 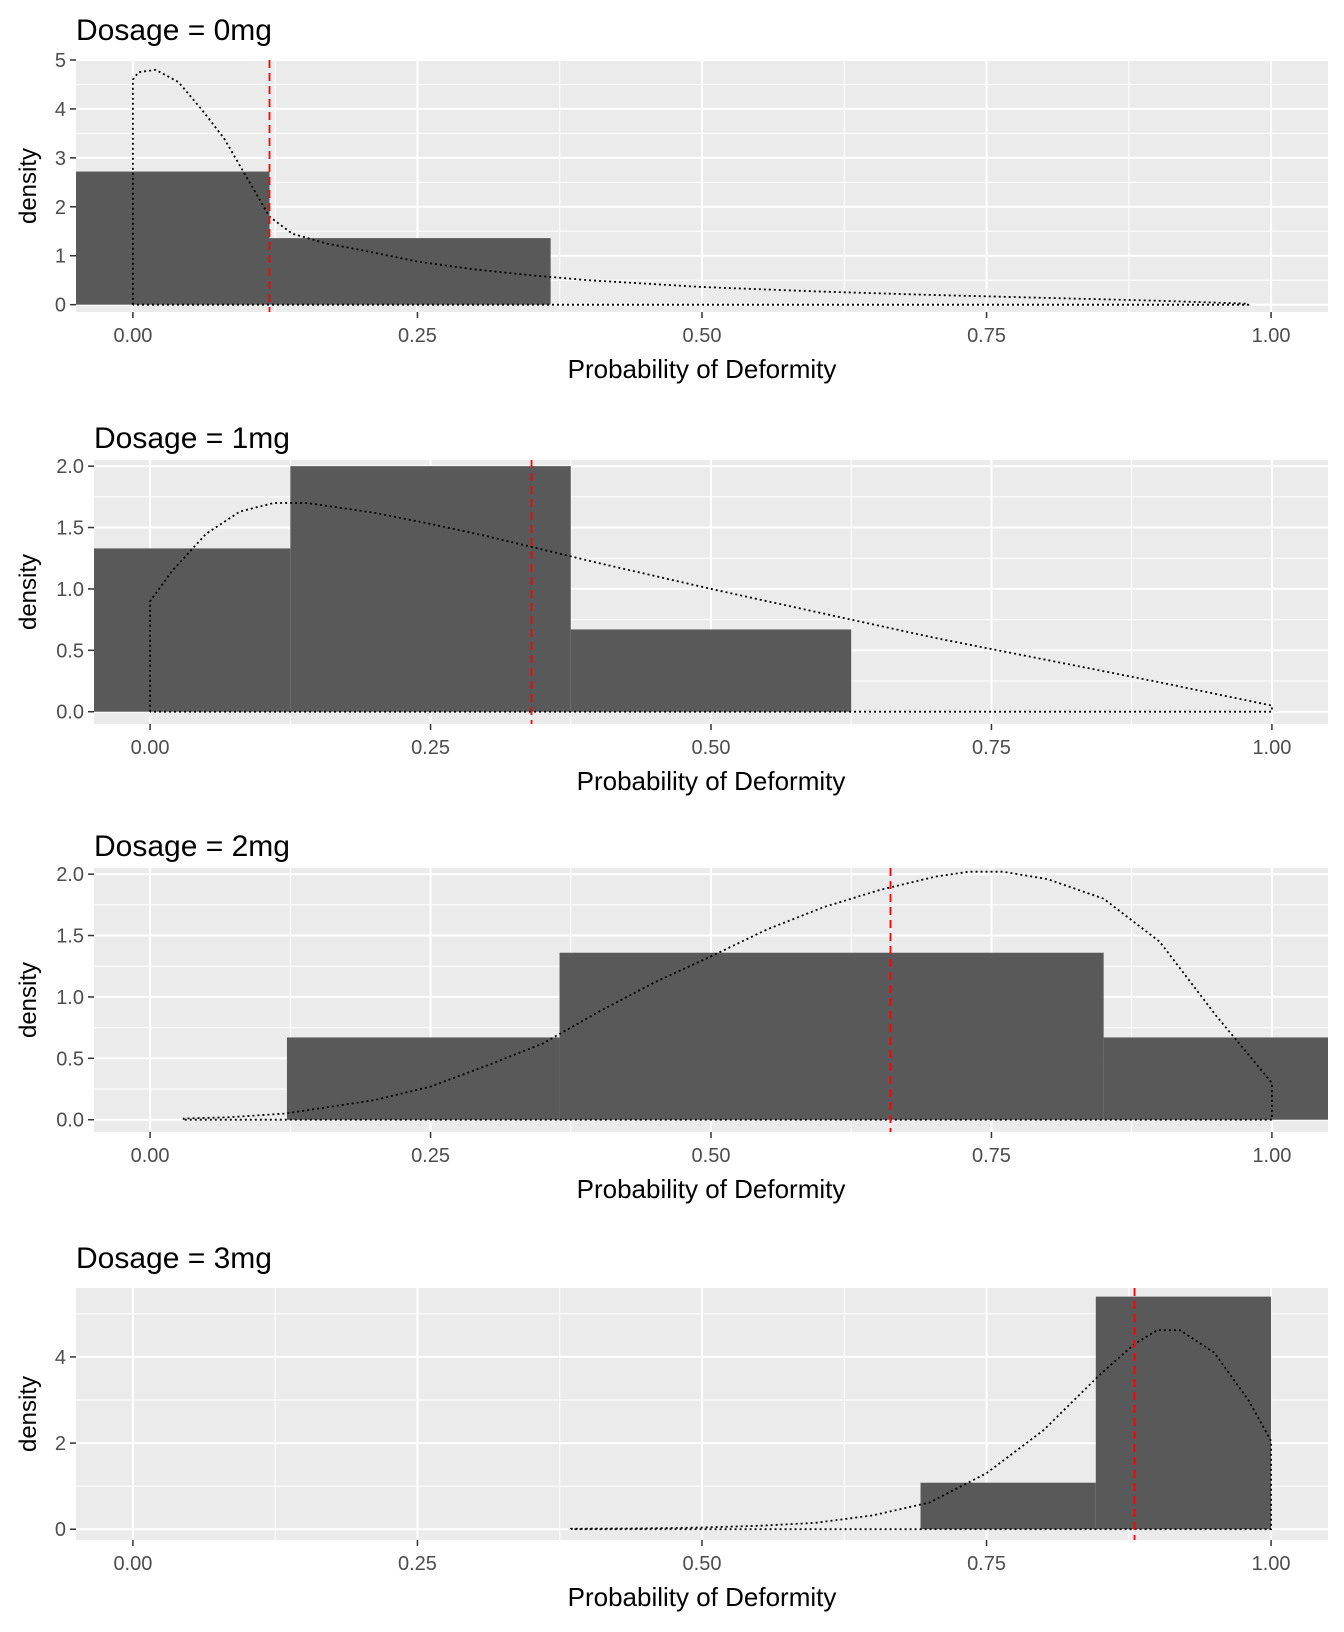 What do you see at coordinates (60, 159) in the screenshot?
I see `y-tick-label: 3` at bounding box center [60, 159].